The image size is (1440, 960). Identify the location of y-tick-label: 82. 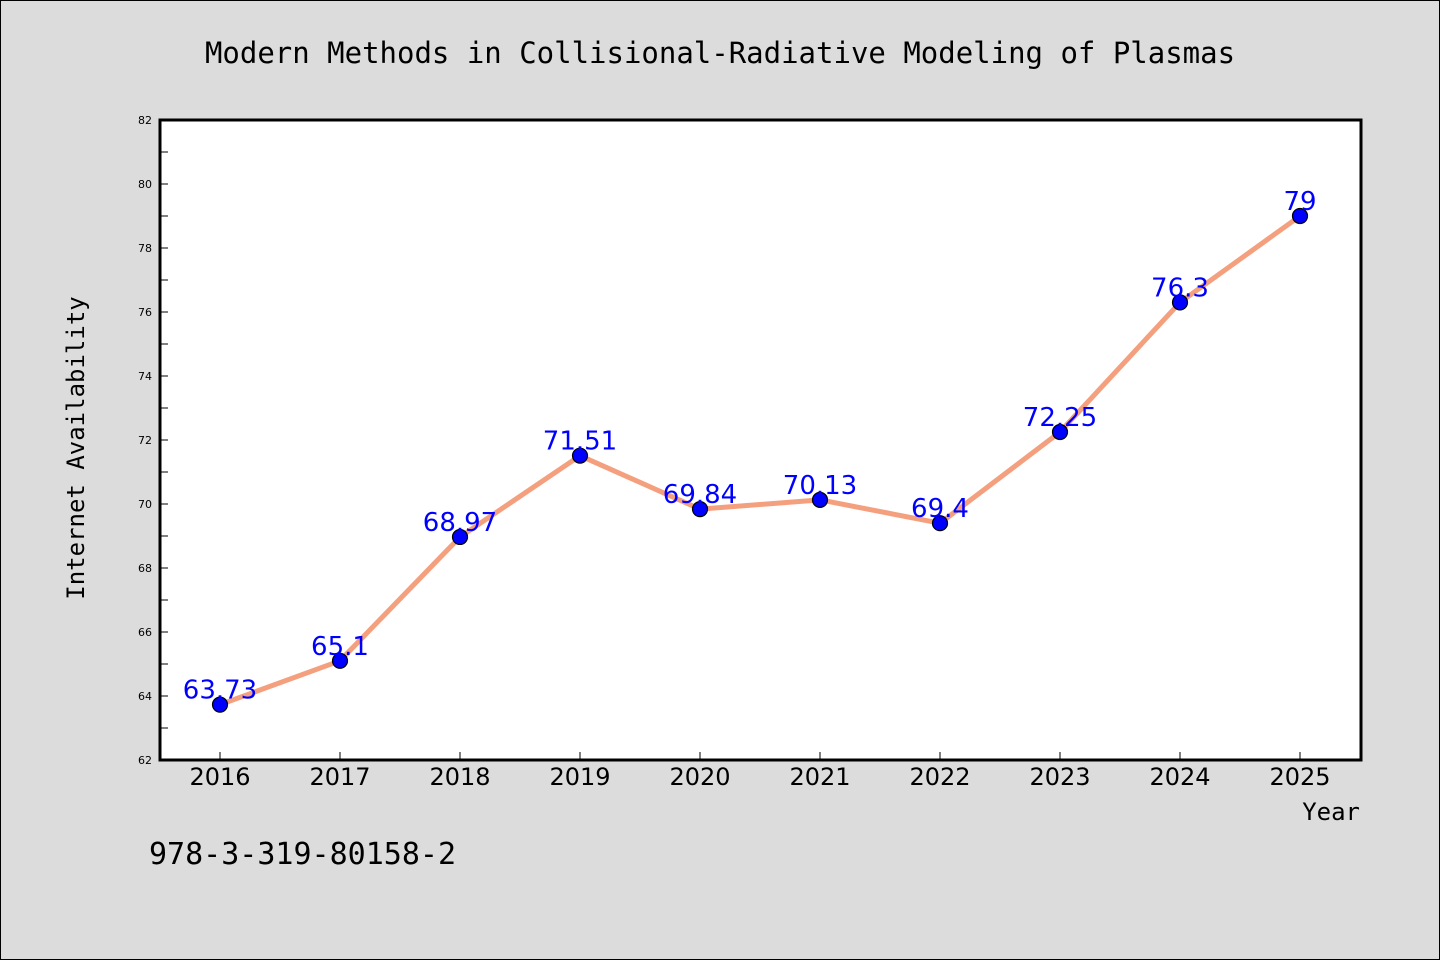
(145, 120).